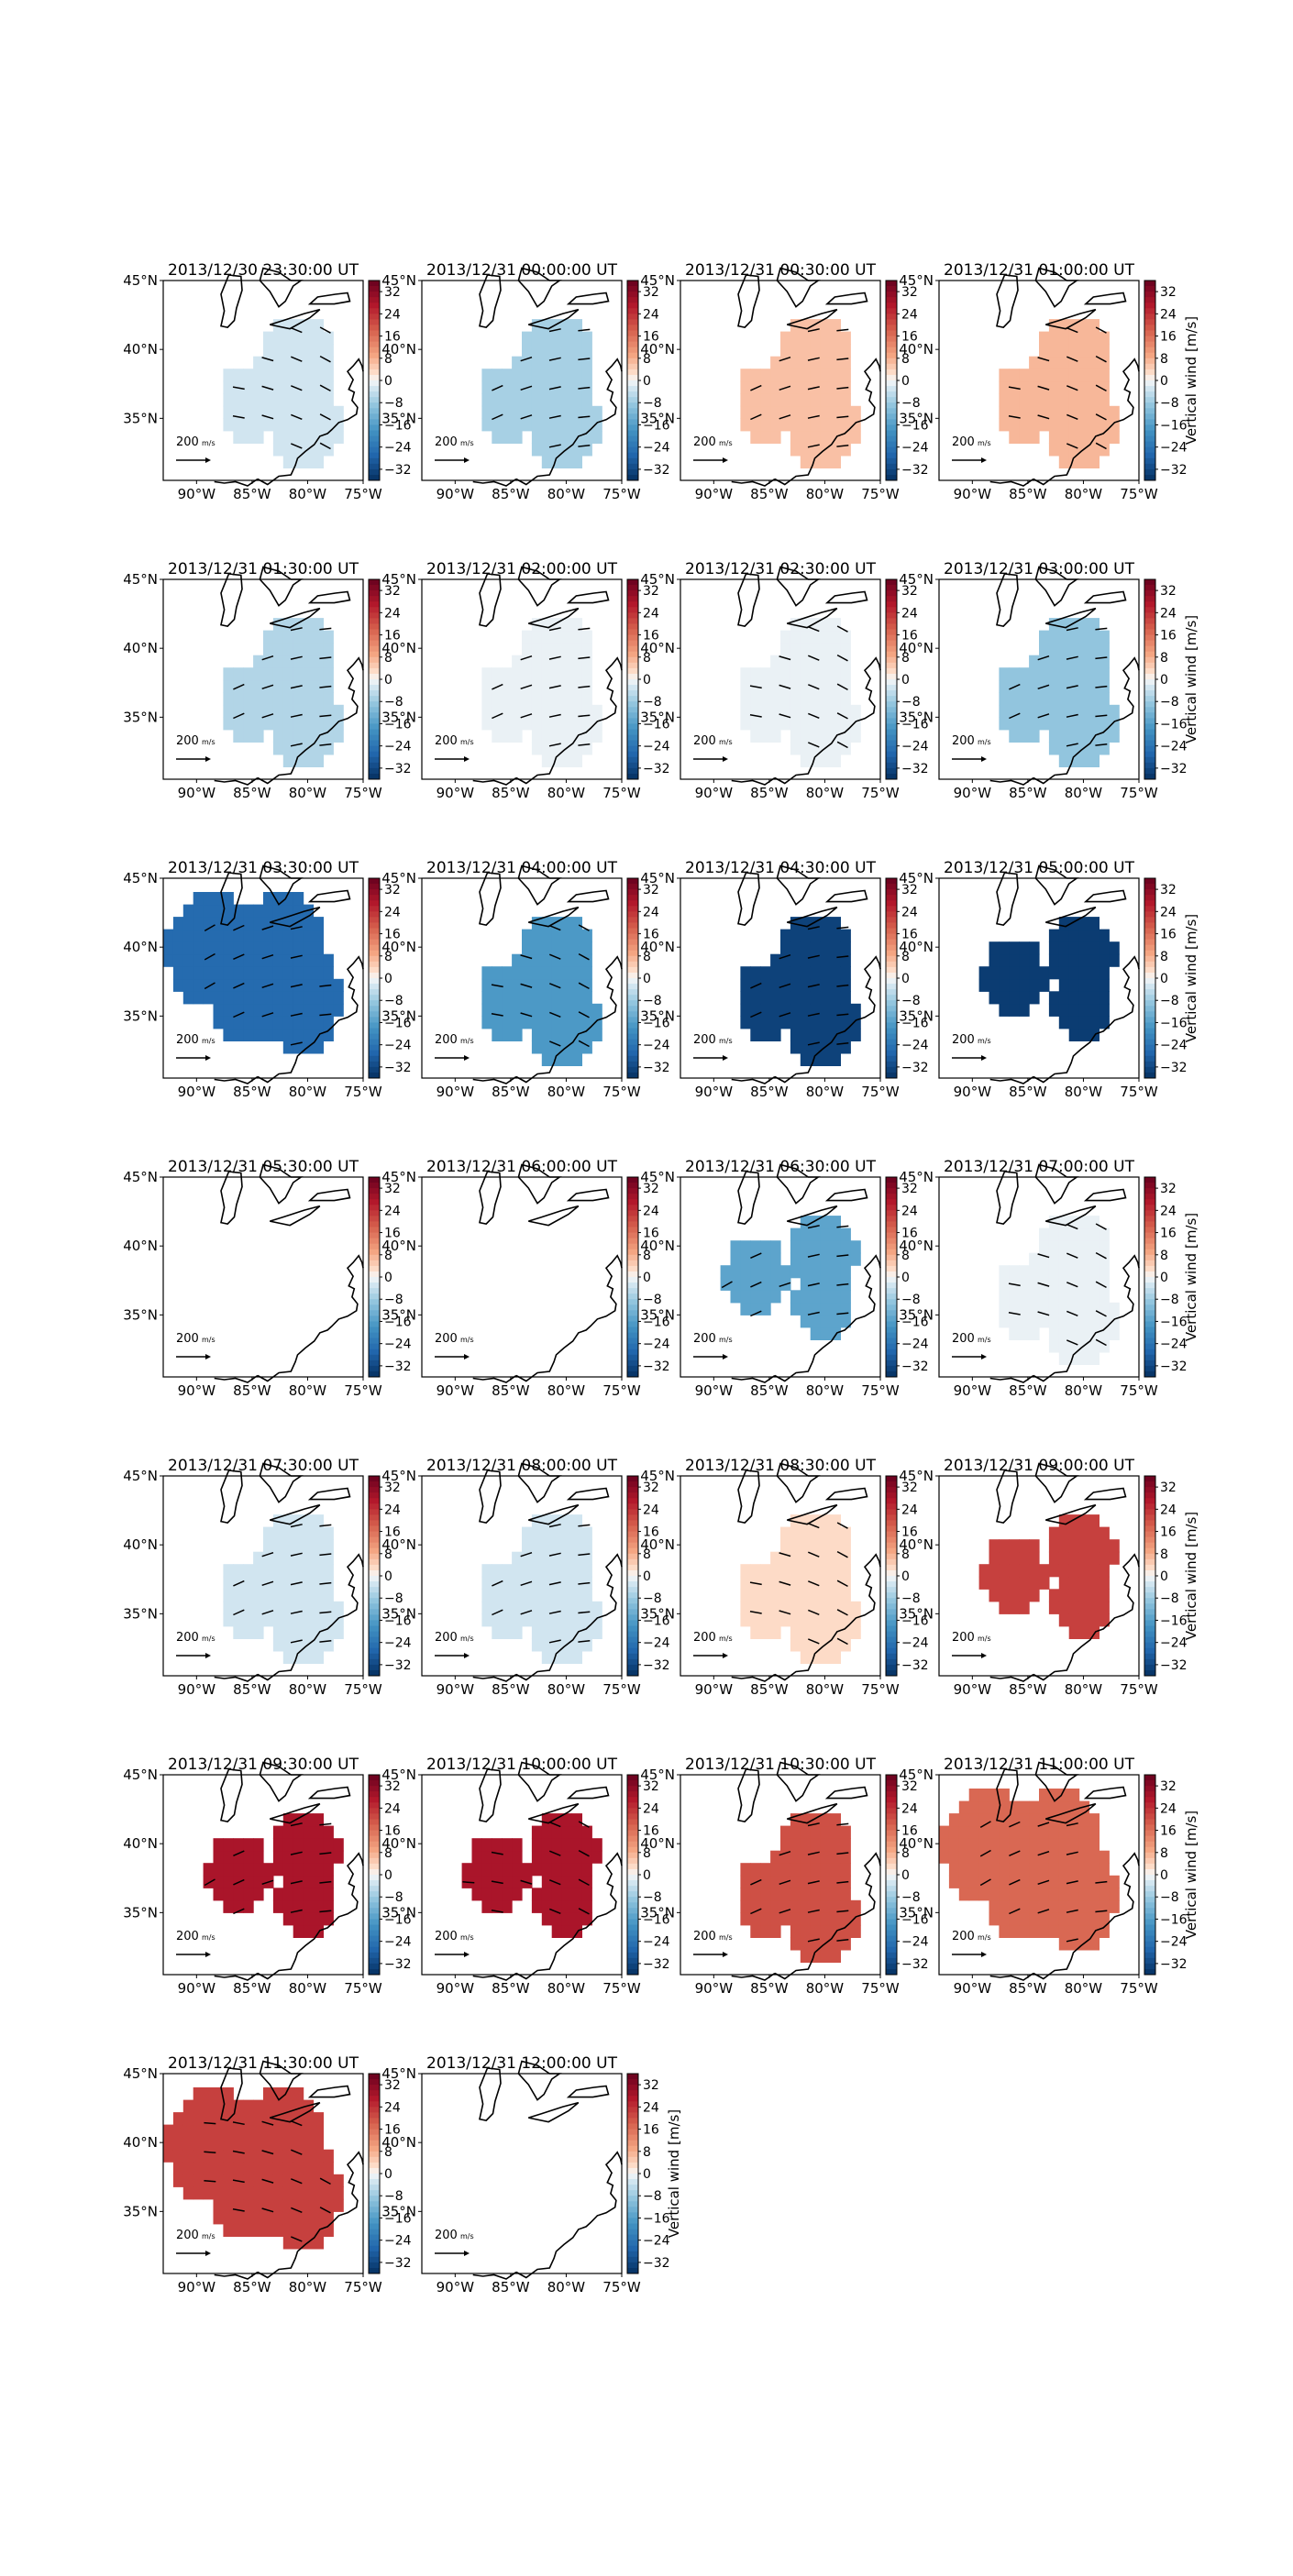 This screenshot has width=1293, height=2576. I want to click on quiver-key-label: 200, so click(187, 442).